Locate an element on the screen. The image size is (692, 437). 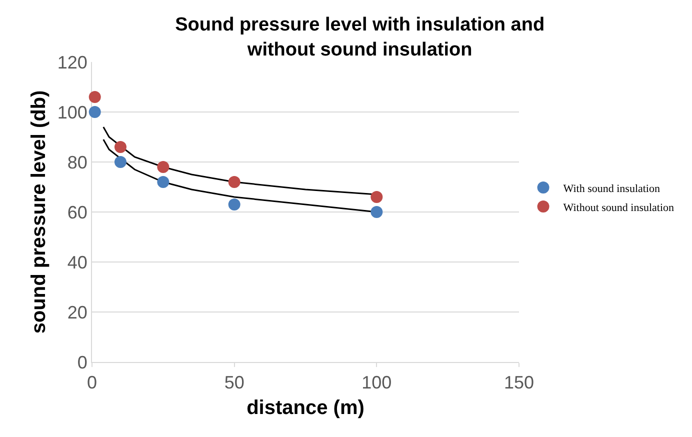
y-tick-label: 20 is located at coordinates (77, 312).